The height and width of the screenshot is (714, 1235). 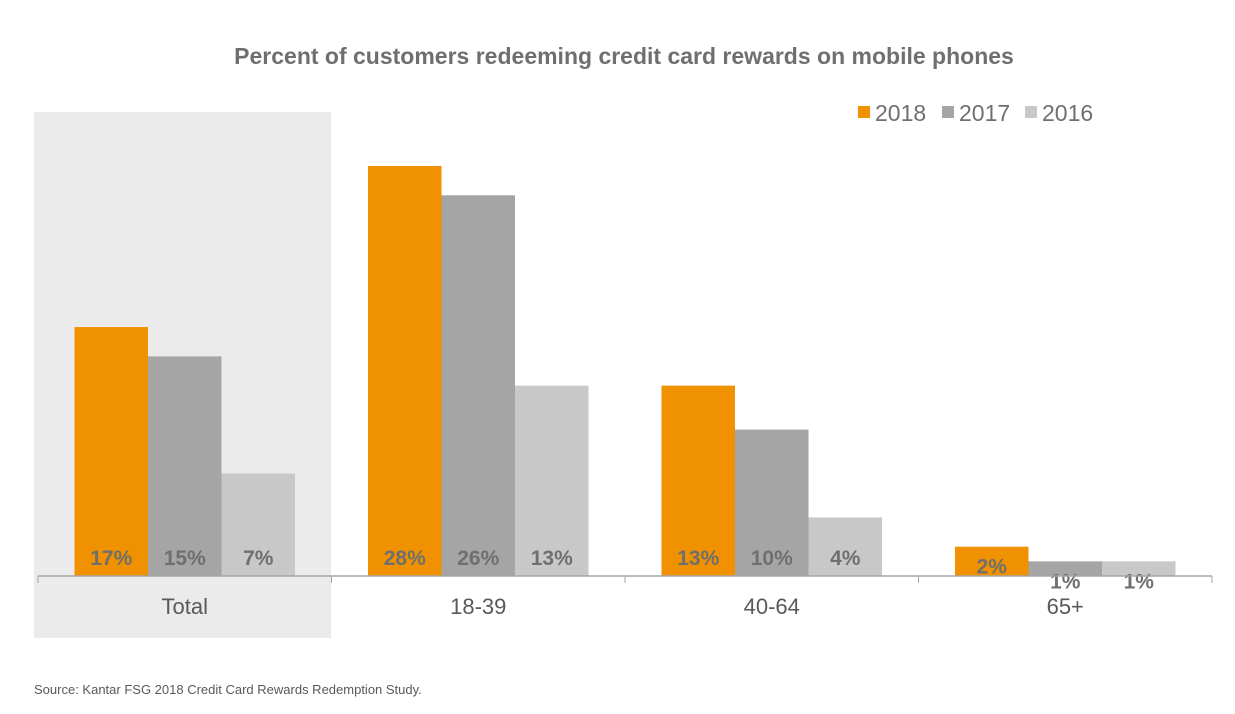 What do you see at coordinates (845, 558) in the screenshot?
I see `data-label: 4%` at bounding box center [845, 558].